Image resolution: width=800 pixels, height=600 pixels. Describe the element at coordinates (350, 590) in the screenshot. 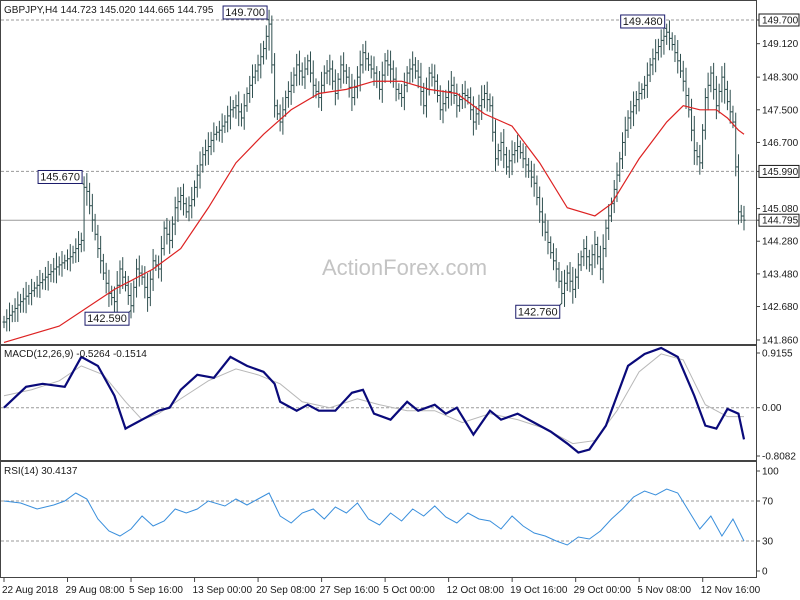

I see `x-tick-label: 27 Sep 16:00` at that location.